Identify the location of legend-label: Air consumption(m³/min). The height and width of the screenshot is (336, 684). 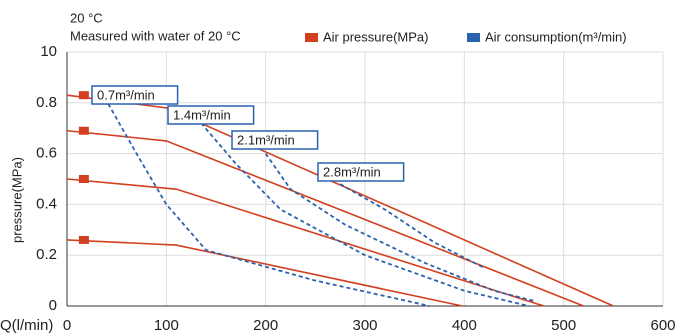
(556, 36).